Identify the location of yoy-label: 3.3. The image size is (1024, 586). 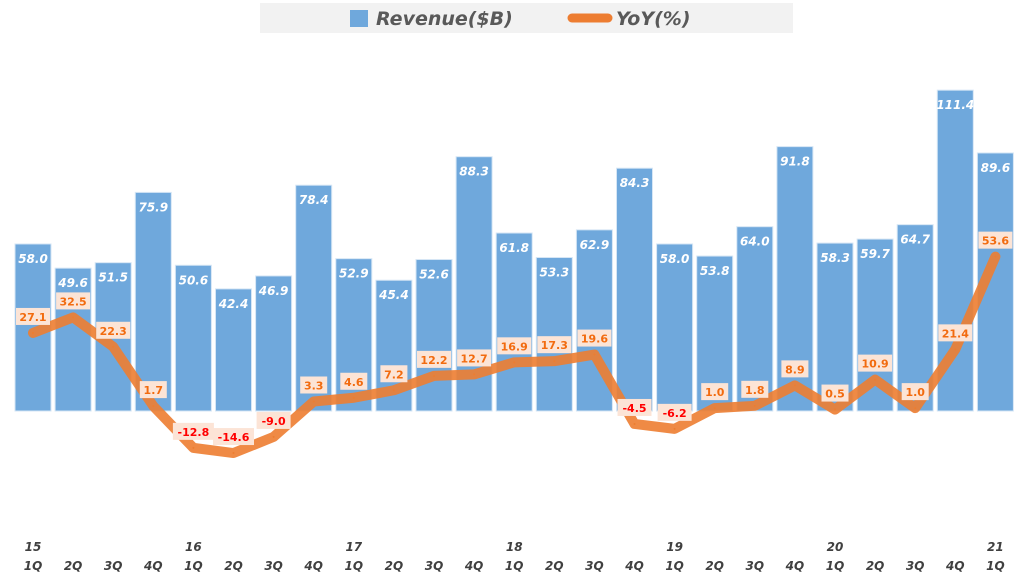
(314, 385).